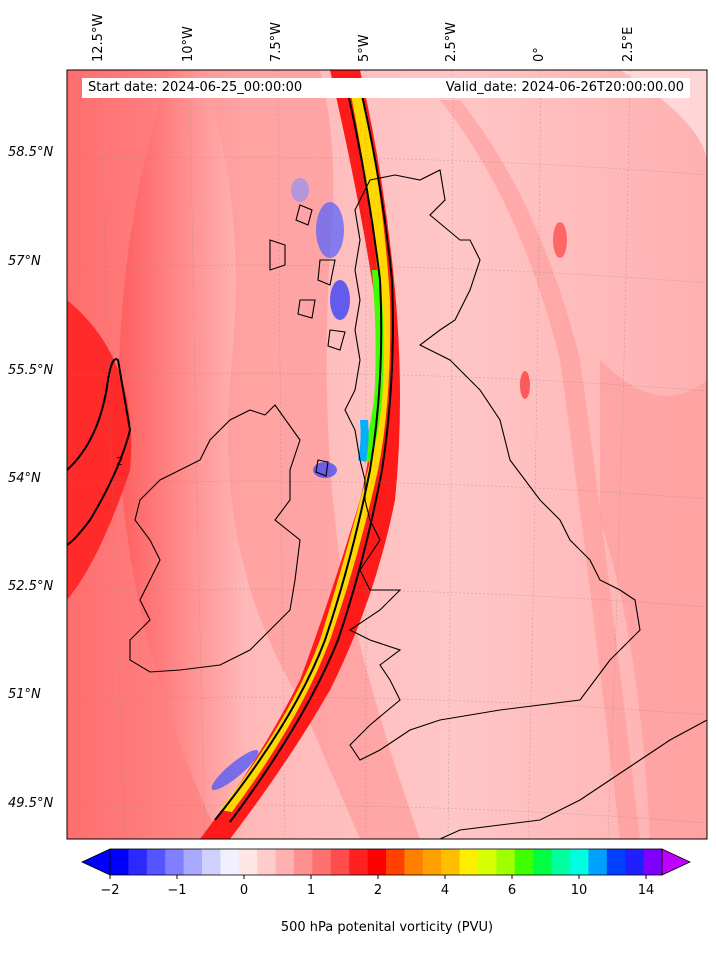 This screenshot has height=953, width=716. What do you see at coordinates (579, 890) in the screenshot?
I see `colorbar-tick-label: 10` at bounding box center [579, 890].